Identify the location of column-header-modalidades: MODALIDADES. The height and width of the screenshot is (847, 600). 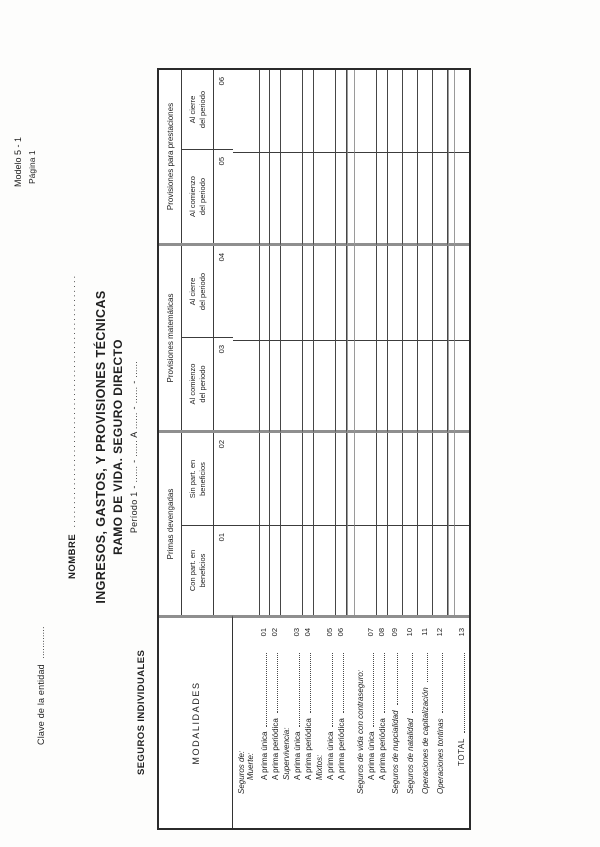
(196, 721).